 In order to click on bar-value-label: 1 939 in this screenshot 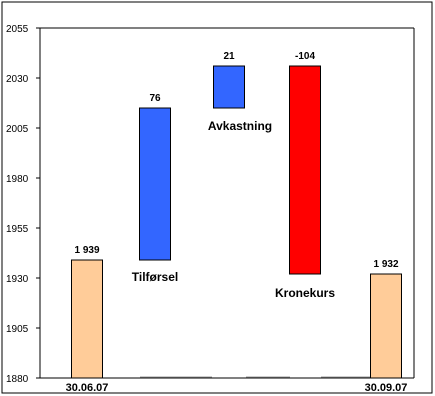, I will do `click(86, 250)`.